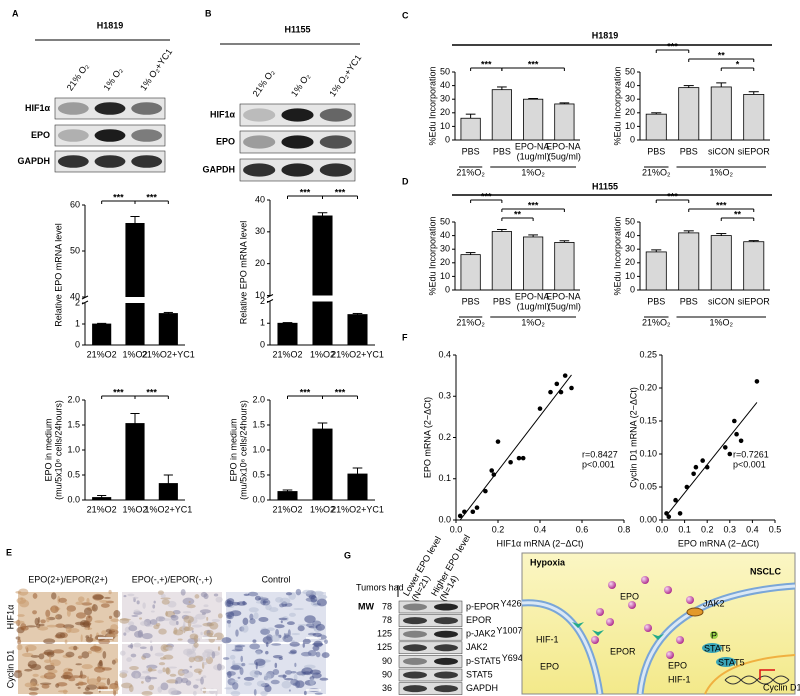 The image size is (800, 696). Describe the element at coordinates (481, 634) in the screenshot. I see `western-label: p-JAK2` at that location.